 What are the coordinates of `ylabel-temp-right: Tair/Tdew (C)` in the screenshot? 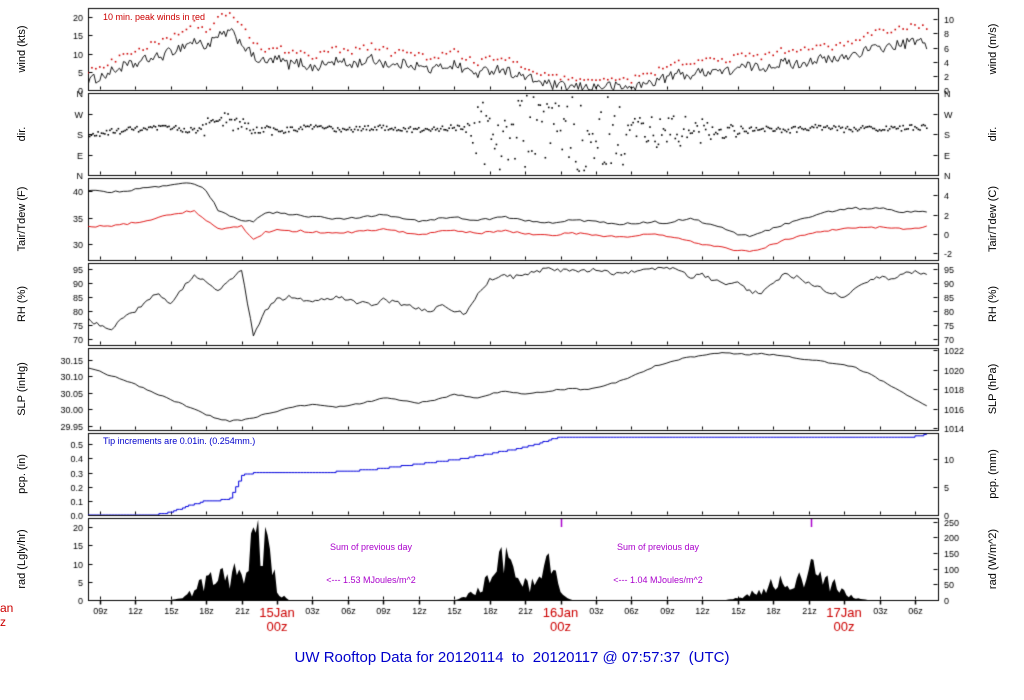 It's located at (993, 219).